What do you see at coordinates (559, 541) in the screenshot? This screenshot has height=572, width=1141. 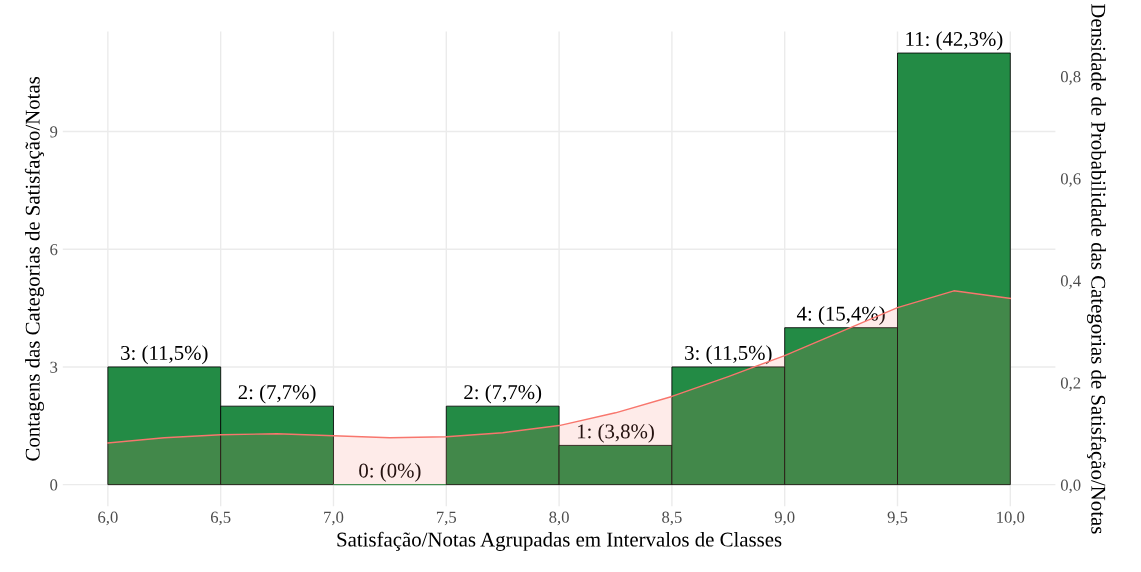 I see `x-axis-title: Satisfação/Notas Agrupadas em Intervalos de Classes` at bounding box center [559, 541].